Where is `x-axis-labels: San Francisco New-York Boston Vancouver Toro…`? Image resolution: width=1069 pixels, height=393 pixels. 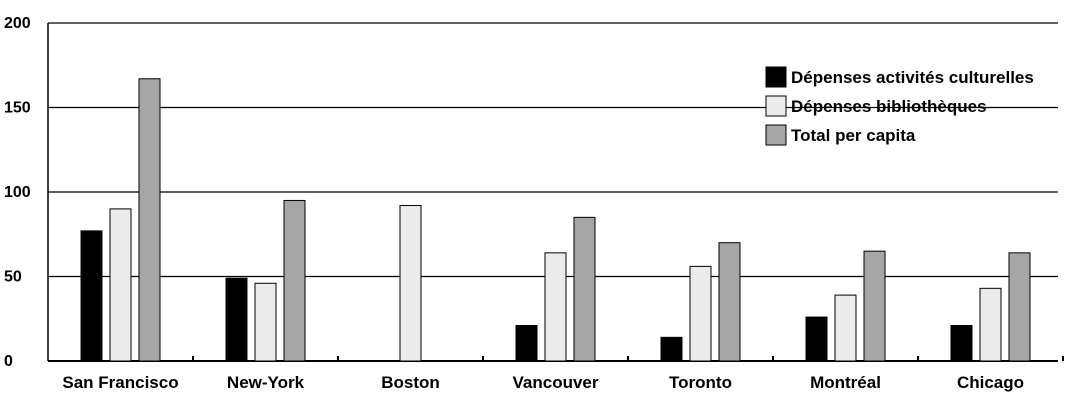 x-axis-labels: San Francisco New-York Boston Vancouver Toro… is located at coordinates (543, 382).